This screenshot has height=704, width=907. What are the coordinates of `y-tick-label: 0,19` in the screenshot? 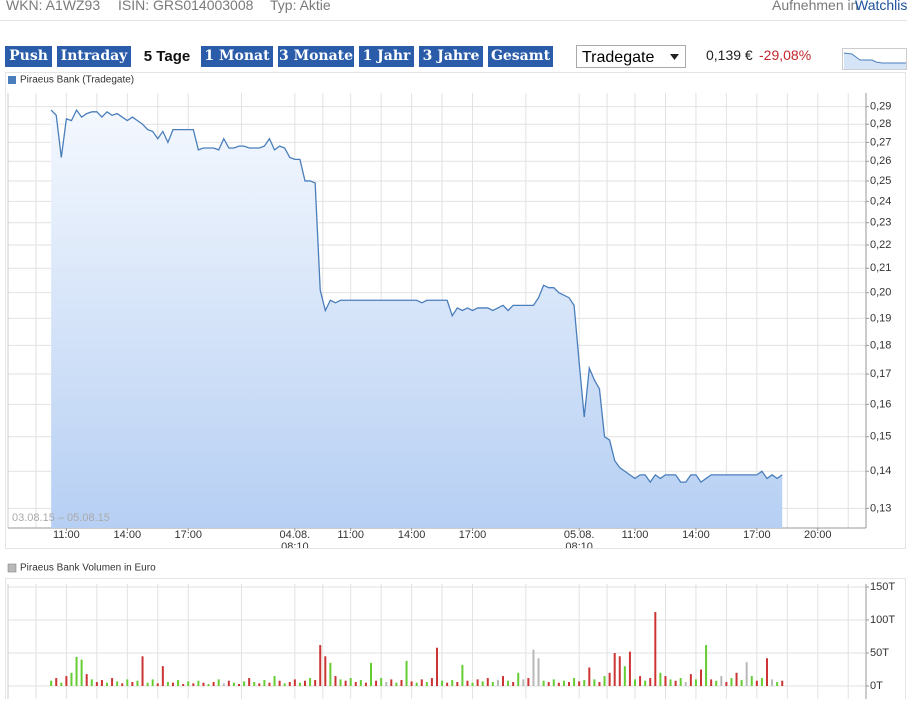 It's located at (880, 318).